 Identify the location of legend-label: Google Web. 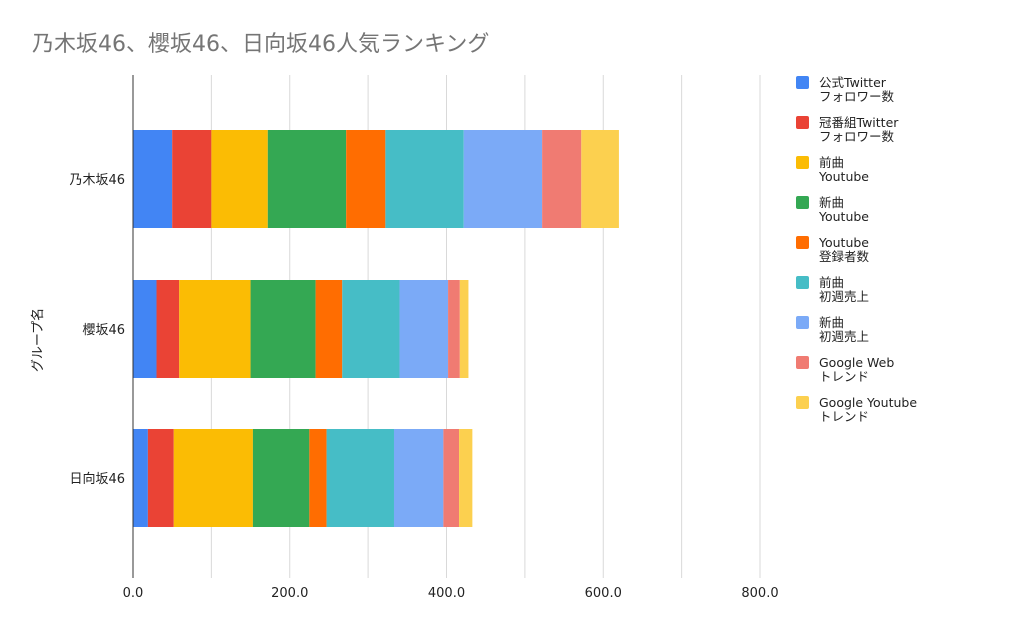
(856, 362).